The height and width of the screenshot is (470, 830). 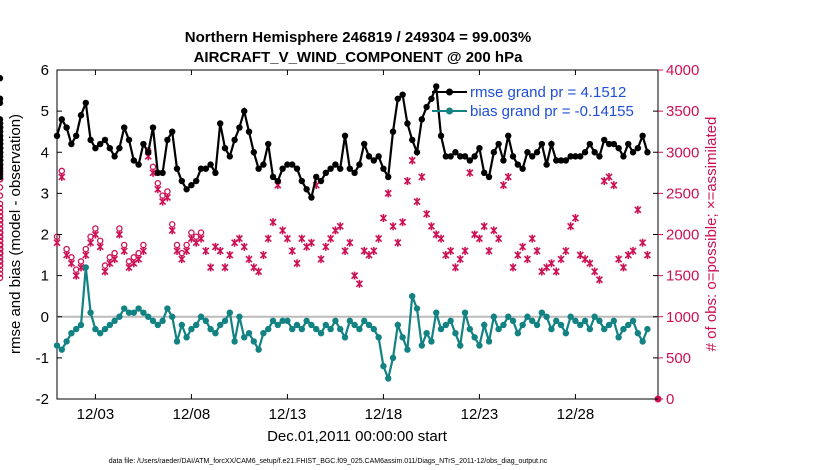 What do you see at coordinates (548, 92) in the screenshot?
I see `legend-rmse-label: rmse grand pr = 4.1512` at bounding box center [548, 92].